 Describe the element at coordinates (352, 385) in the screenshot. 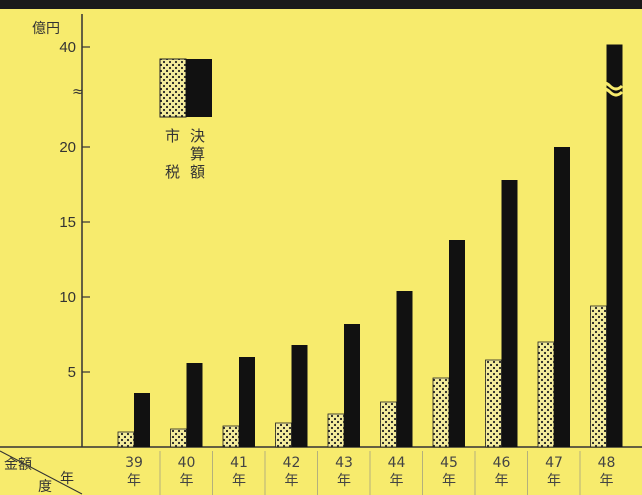

I see `bar-決算額-43` at that location.